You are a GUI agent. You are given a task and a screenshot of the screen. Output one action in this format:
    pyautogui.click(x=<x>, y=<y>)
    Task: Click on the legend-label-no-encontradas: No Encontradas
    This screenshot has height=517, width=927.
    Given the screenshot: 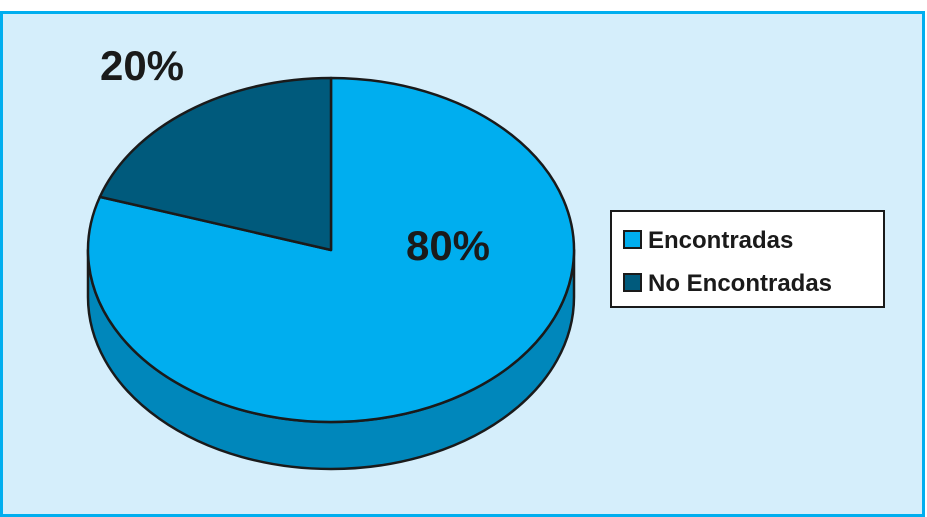 What is the action you would take?
    pyautogui.click(x=740, y=283)
    